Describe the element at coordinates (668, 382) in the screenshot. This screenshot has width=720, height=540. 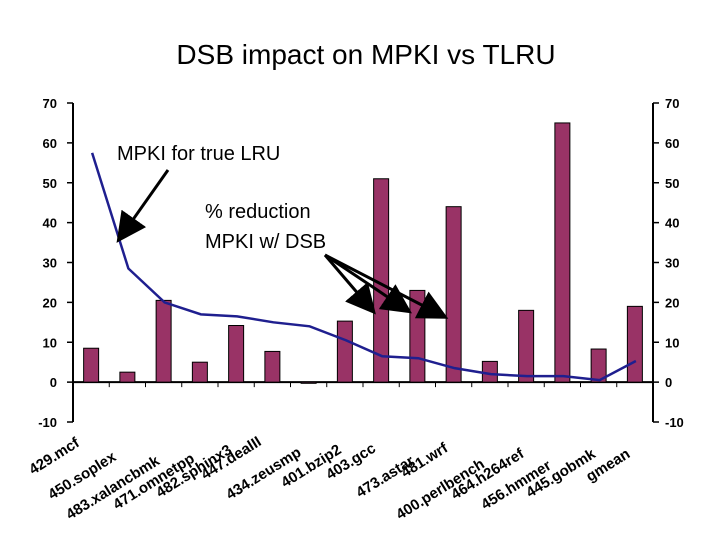
I see `y-tick-label-right: 0` at that location.